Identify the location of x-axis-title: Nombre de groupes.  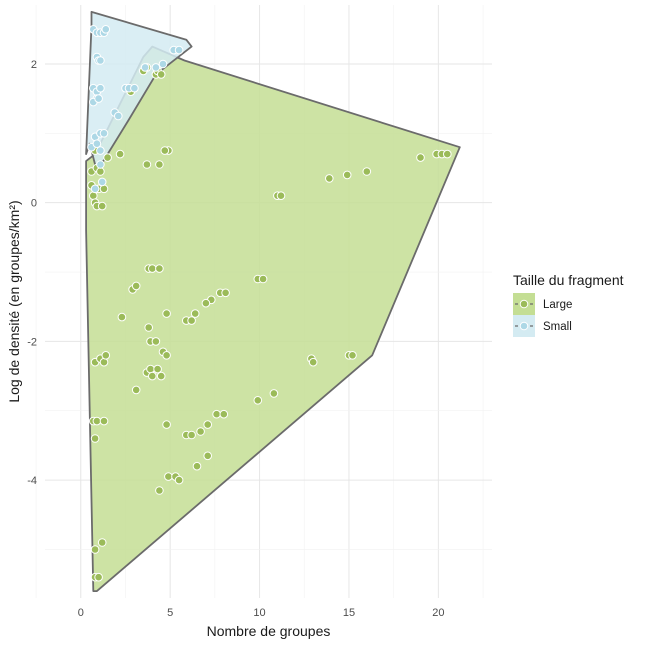
(269, 631).